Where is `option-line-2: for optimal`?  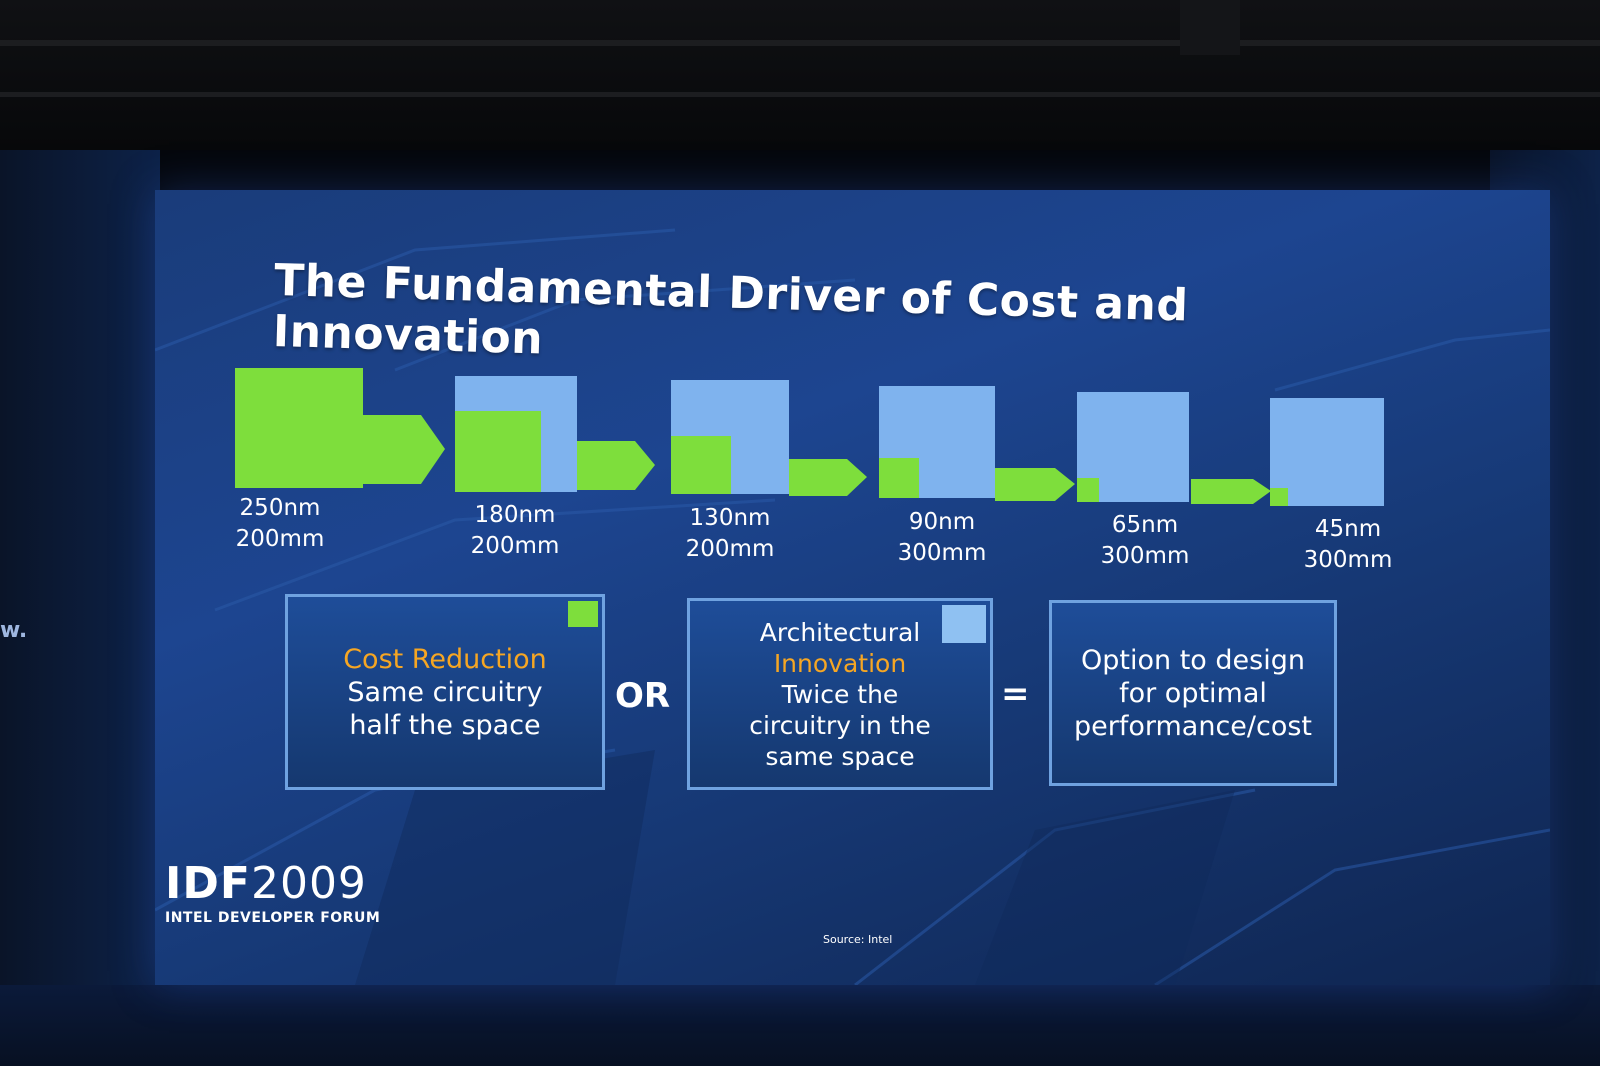 option-line-2: for optimal is located at coordinates (1193, 693).